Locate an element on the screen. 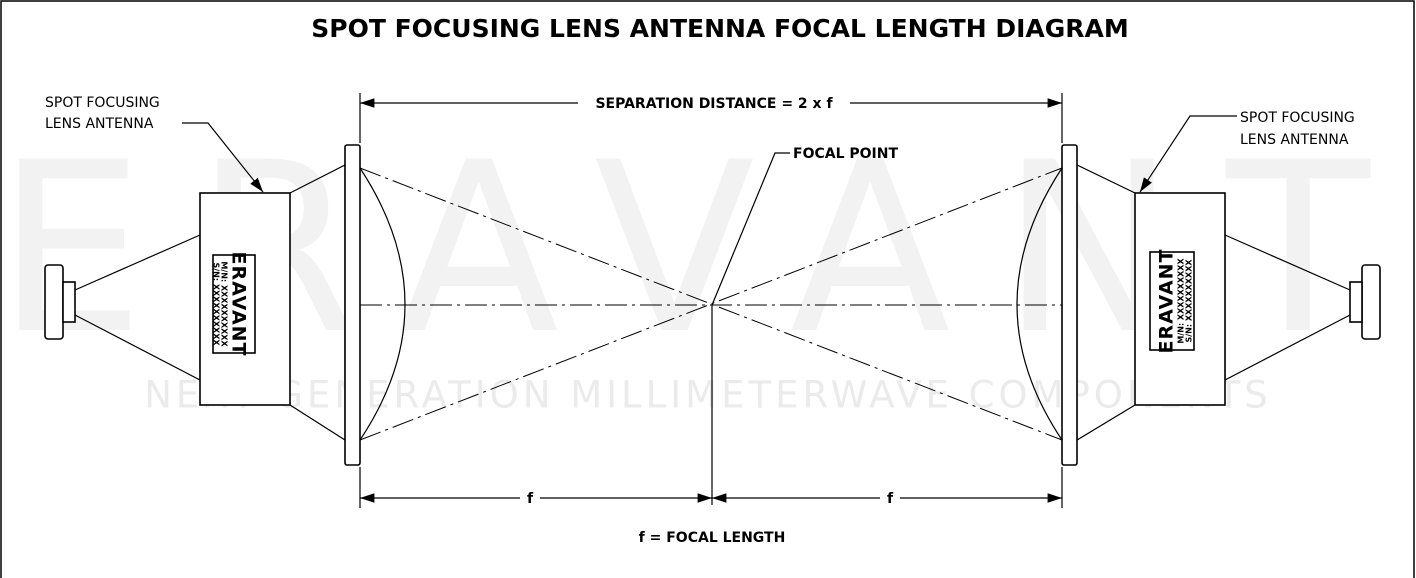  legend: f = FOCAL LENGTH is located at coordinates (712, 538).